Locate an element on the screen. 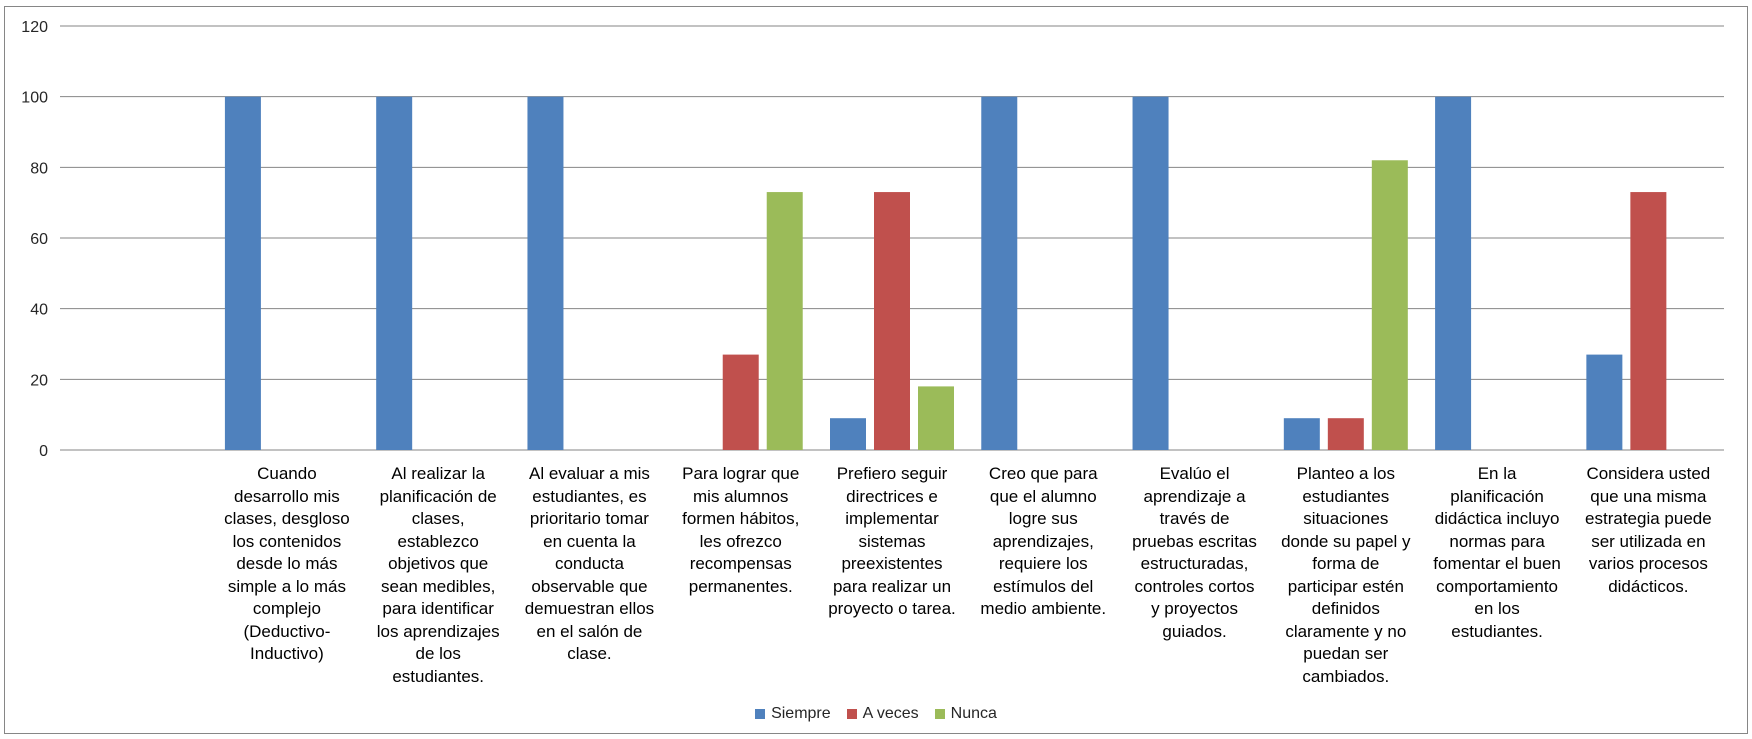 The width and height of the screenshot is (1752, 739). y-tick-label: 40 is located at coordinates (39, 310).